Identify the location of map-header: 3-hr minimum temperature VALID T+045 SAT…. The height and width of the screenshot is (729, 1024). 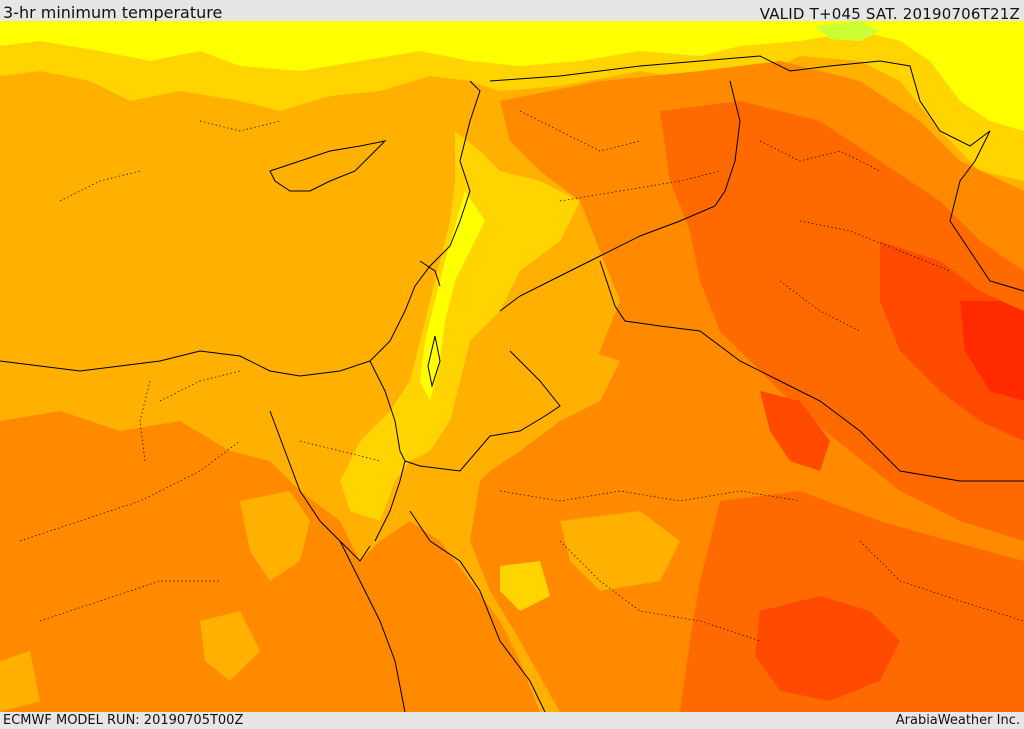
(512, 11).